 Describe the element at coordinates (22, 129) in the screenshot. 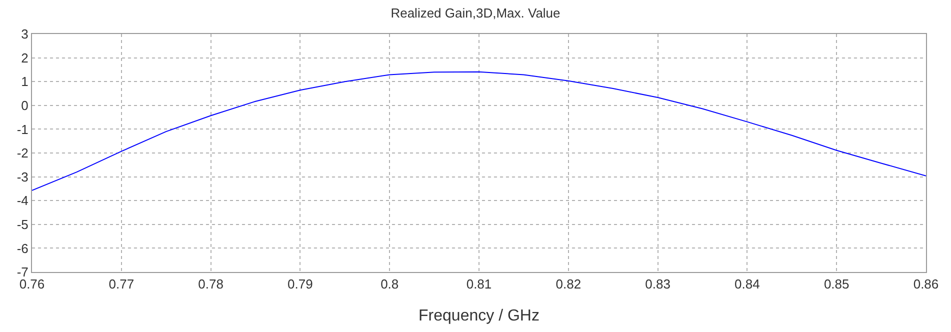

I see `y-tick-label: -1` at that location.